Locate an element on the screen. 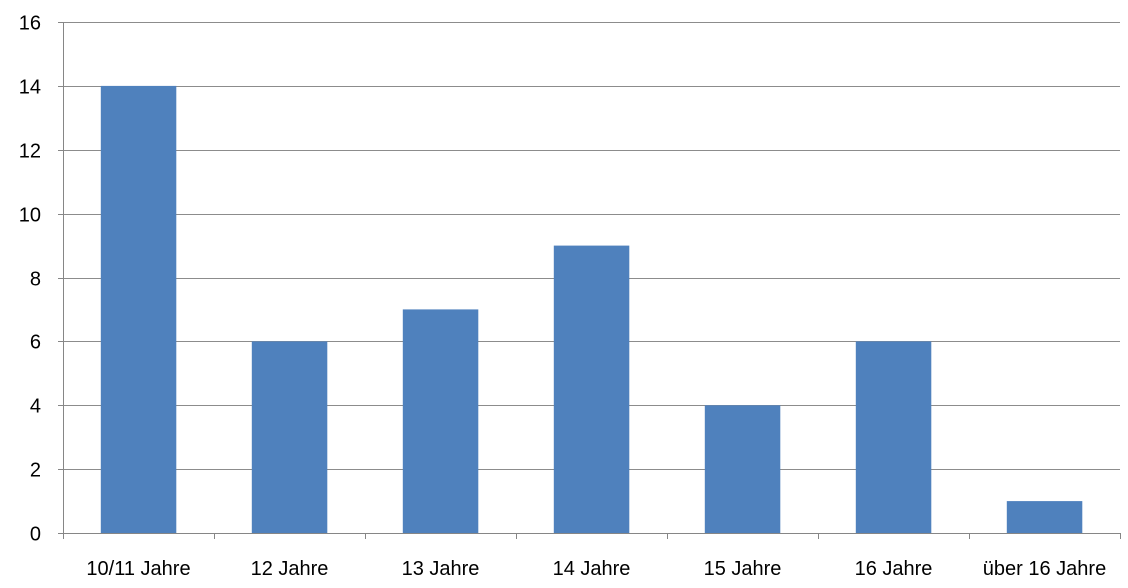 The height and width of the screenshot is (588, 1128). y-tick-label: 6 is located at coordinates (35, 343).